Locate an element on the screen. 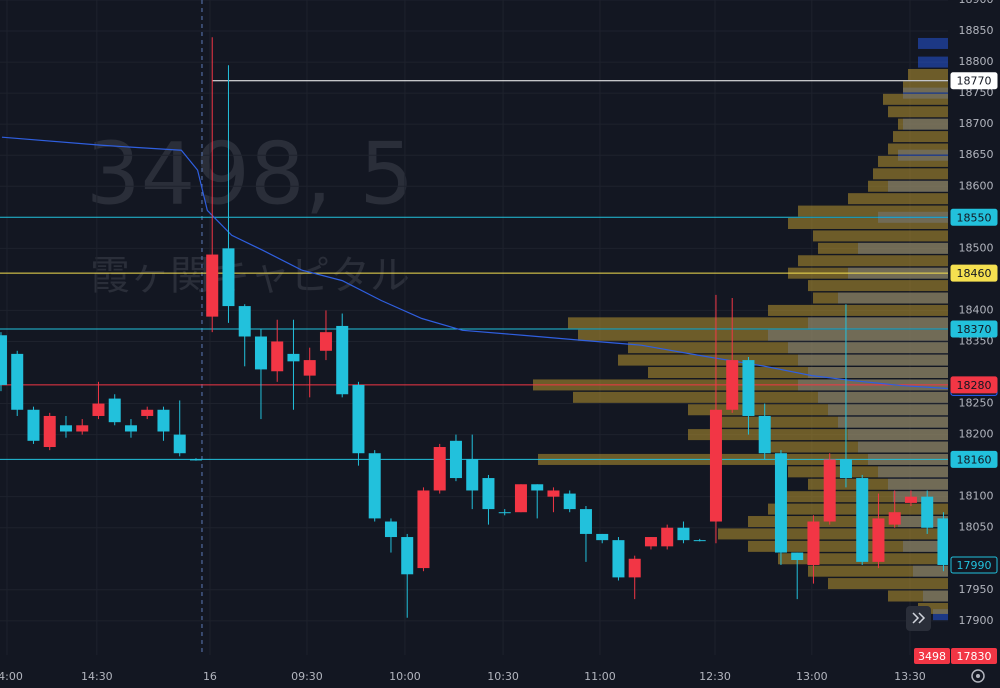 The image size is (1000, 688). price-label: 17990 is located at coordinates (974, 565).